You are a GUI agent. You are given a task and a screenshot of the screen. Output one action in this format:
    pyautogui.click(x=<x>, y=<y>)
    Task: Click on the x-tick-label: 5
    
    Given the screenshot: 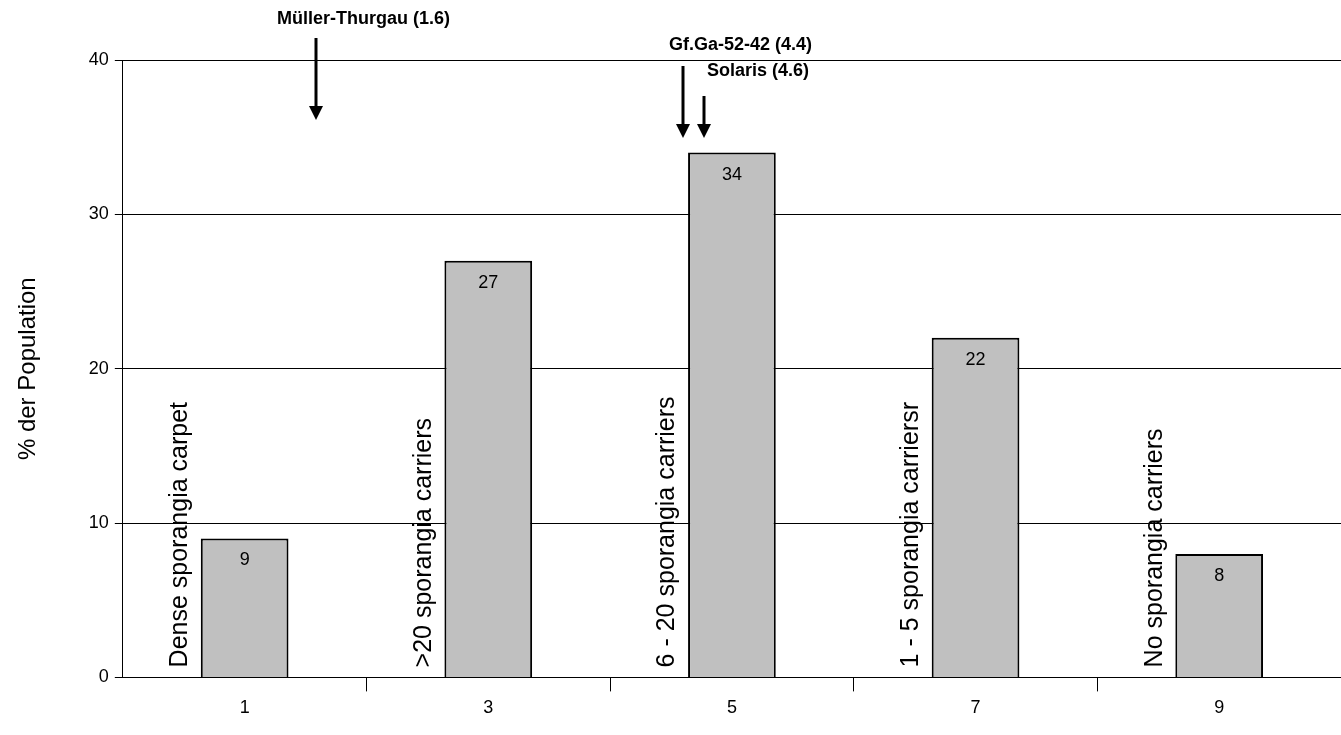 What is the action you would take?
    pyautogui.click(x=731, y=707)
    